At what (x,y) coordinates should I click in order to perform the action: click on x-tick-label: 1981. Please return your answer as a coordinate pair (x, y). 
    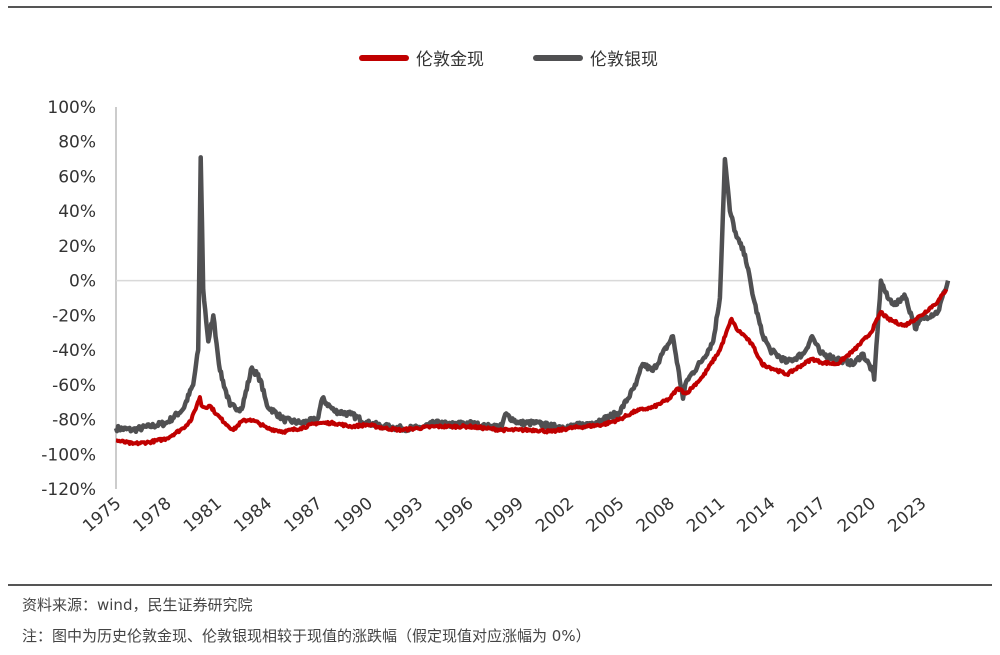
    Looking at the image, I should click on (203, 515).